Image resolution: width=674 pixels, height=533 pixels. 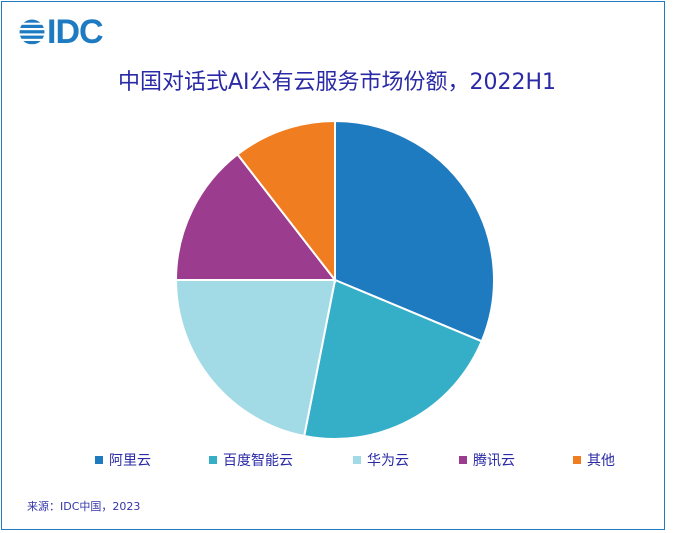 What do you see at coordinates (494, 461) in the screenshot?
I see `legend-label: 腾讯云` at bounding box center [494, 461].